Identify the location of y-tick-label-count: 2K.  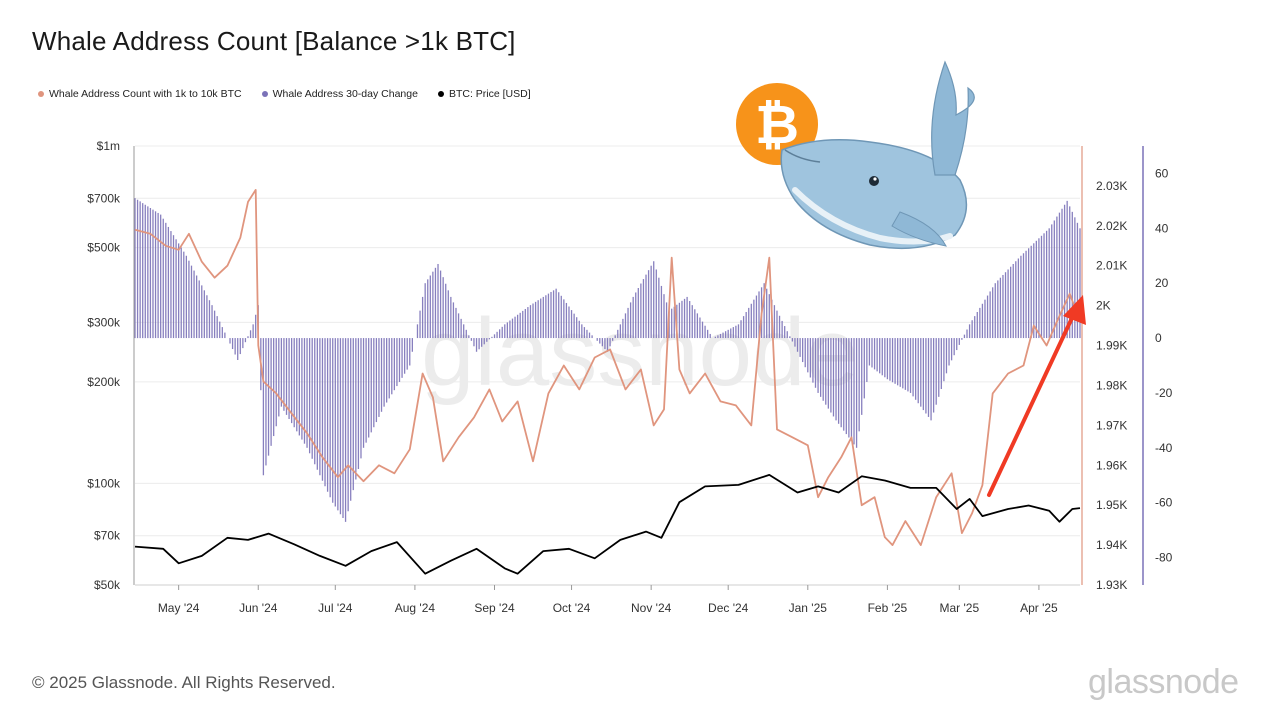
(1103, 306).